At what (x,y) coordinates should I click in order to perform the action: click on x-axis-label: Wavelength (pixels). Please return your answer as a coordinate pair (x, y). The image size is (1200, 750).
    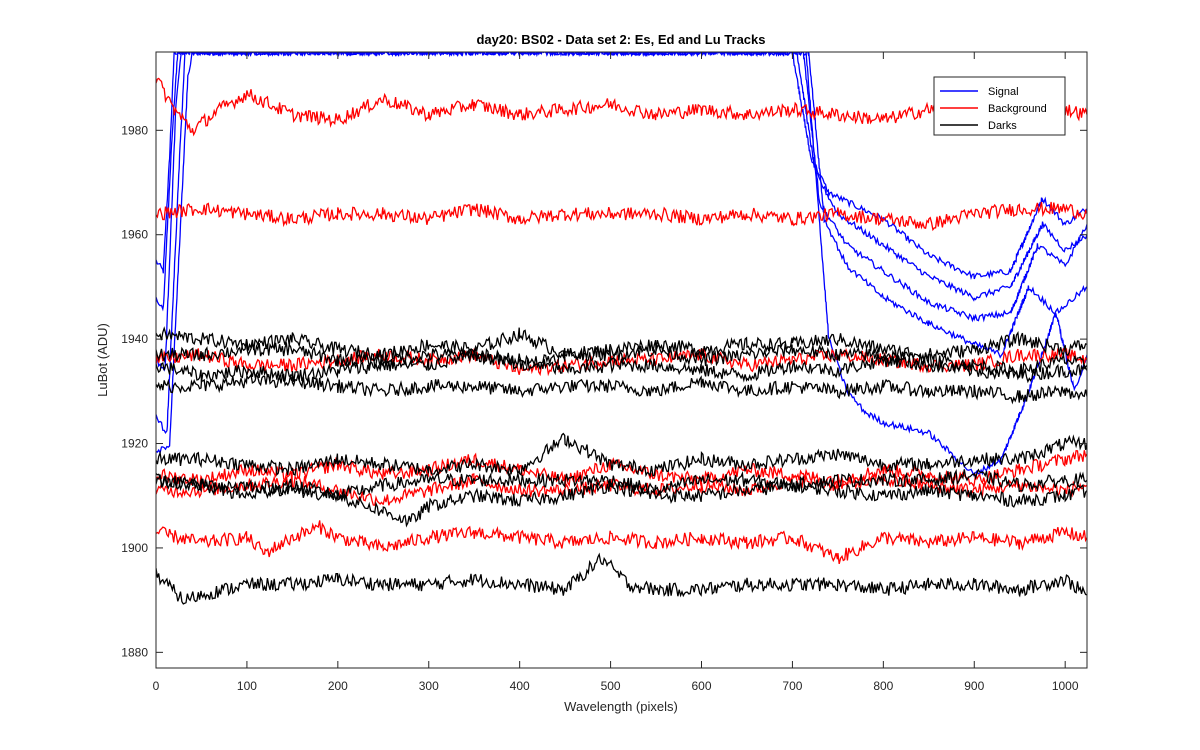
    Looking at the image, I should click on (621, 706).